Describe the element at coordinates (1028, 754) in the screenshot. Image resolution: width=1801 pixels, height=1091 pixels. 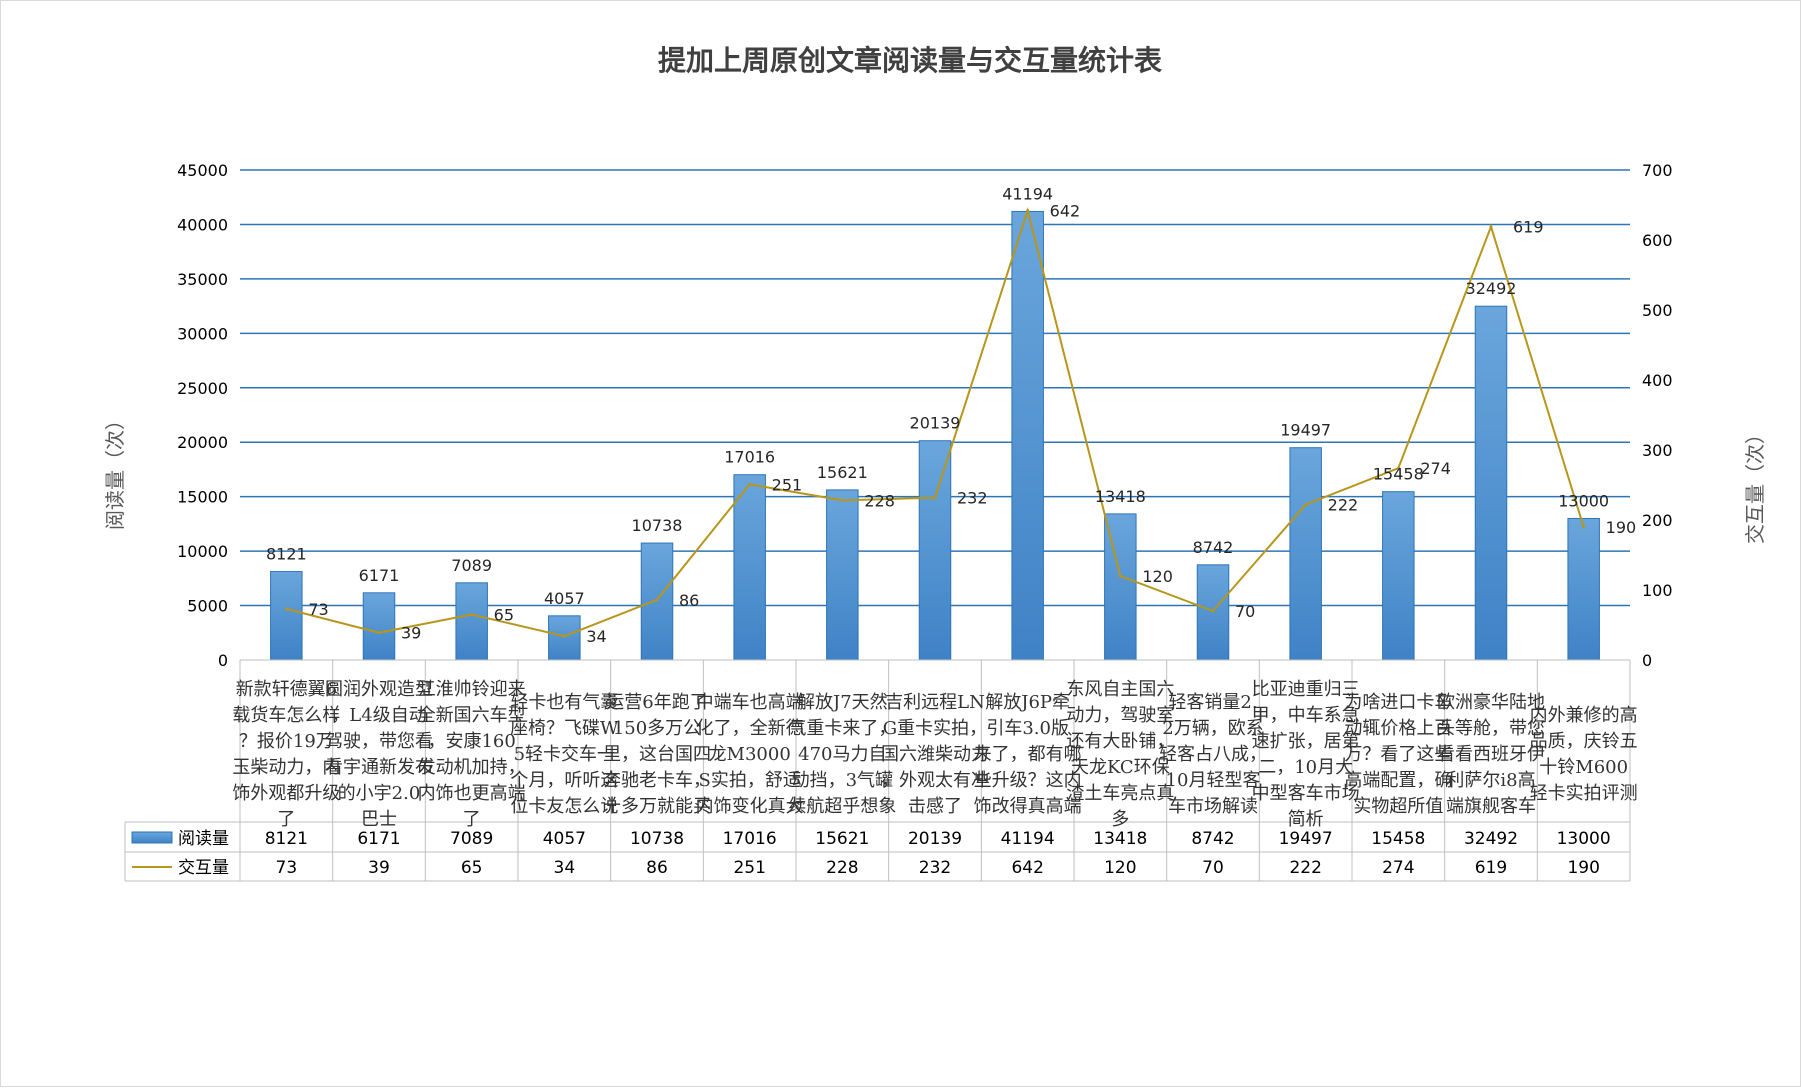
I see `category-label: 解放J6P牵引车3.0版来了，都有哪些升级？这内饰改得真高端` at that location.